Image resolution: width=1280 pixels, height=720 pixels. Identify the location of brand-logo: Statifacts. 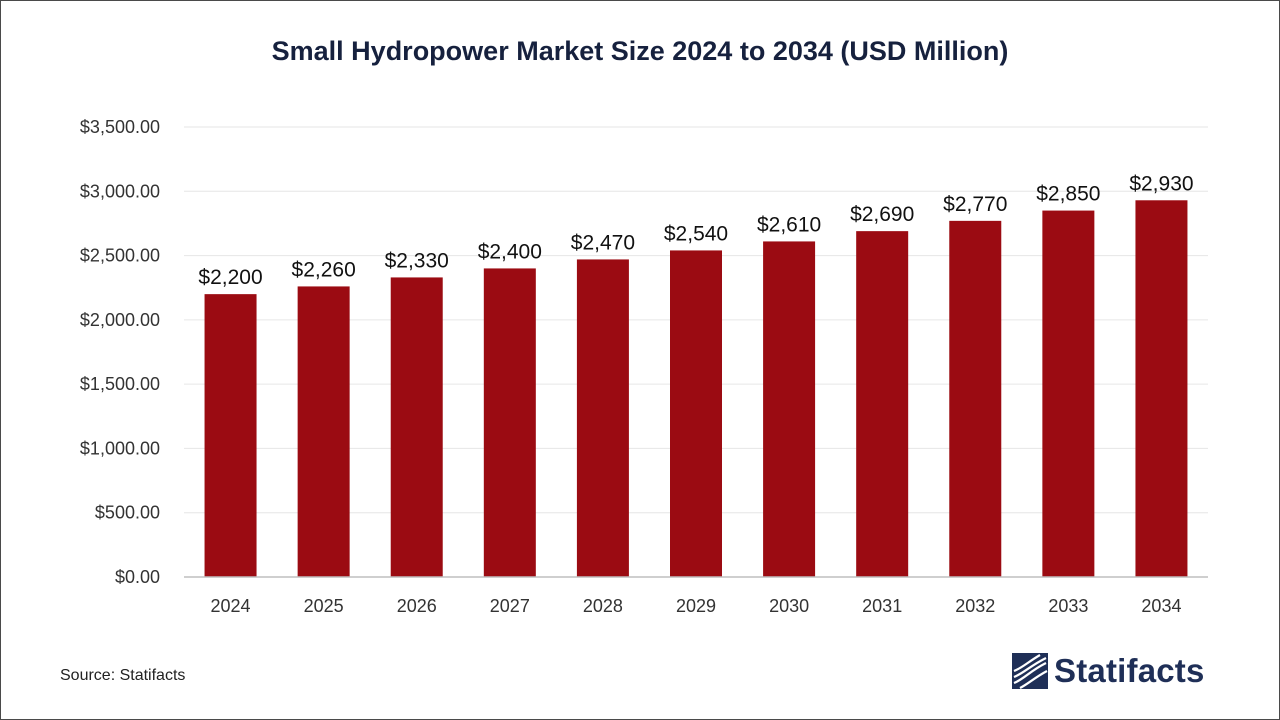
(1108, 671).